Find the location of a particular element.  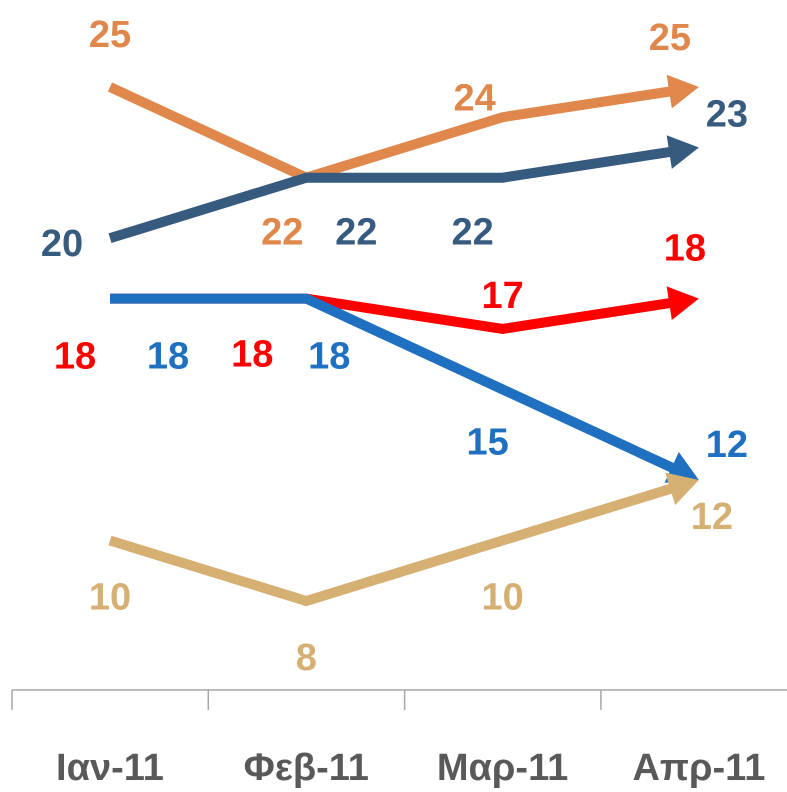

data-label: 23 is located at coordinates (727, 115).